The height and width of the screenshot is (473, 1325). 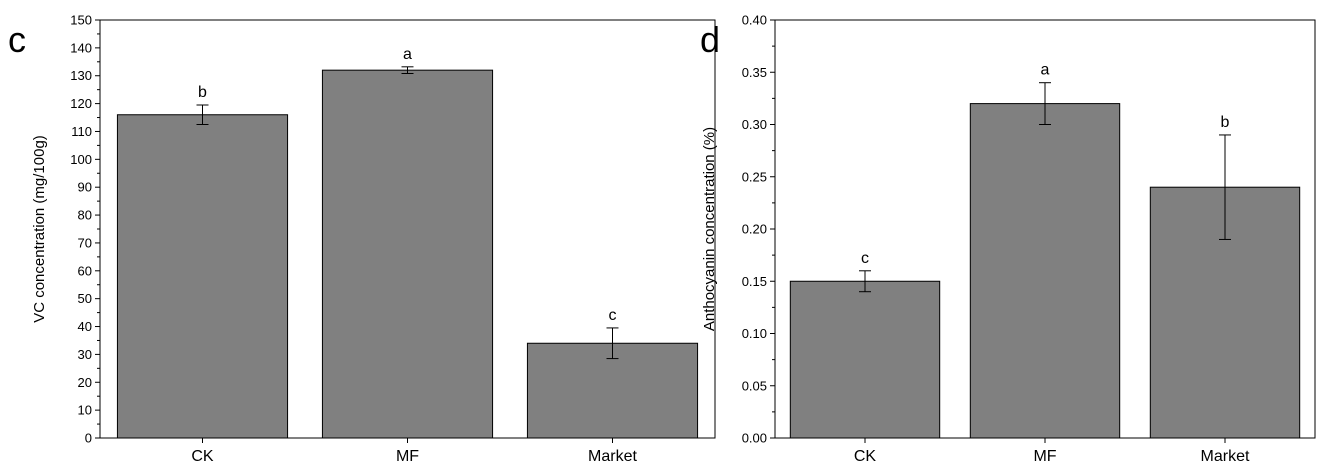 What do you see at coordinates (754, 438) in the screenshot?
I see `y-tick-label: 0.00` at bounding box center [754, 438].